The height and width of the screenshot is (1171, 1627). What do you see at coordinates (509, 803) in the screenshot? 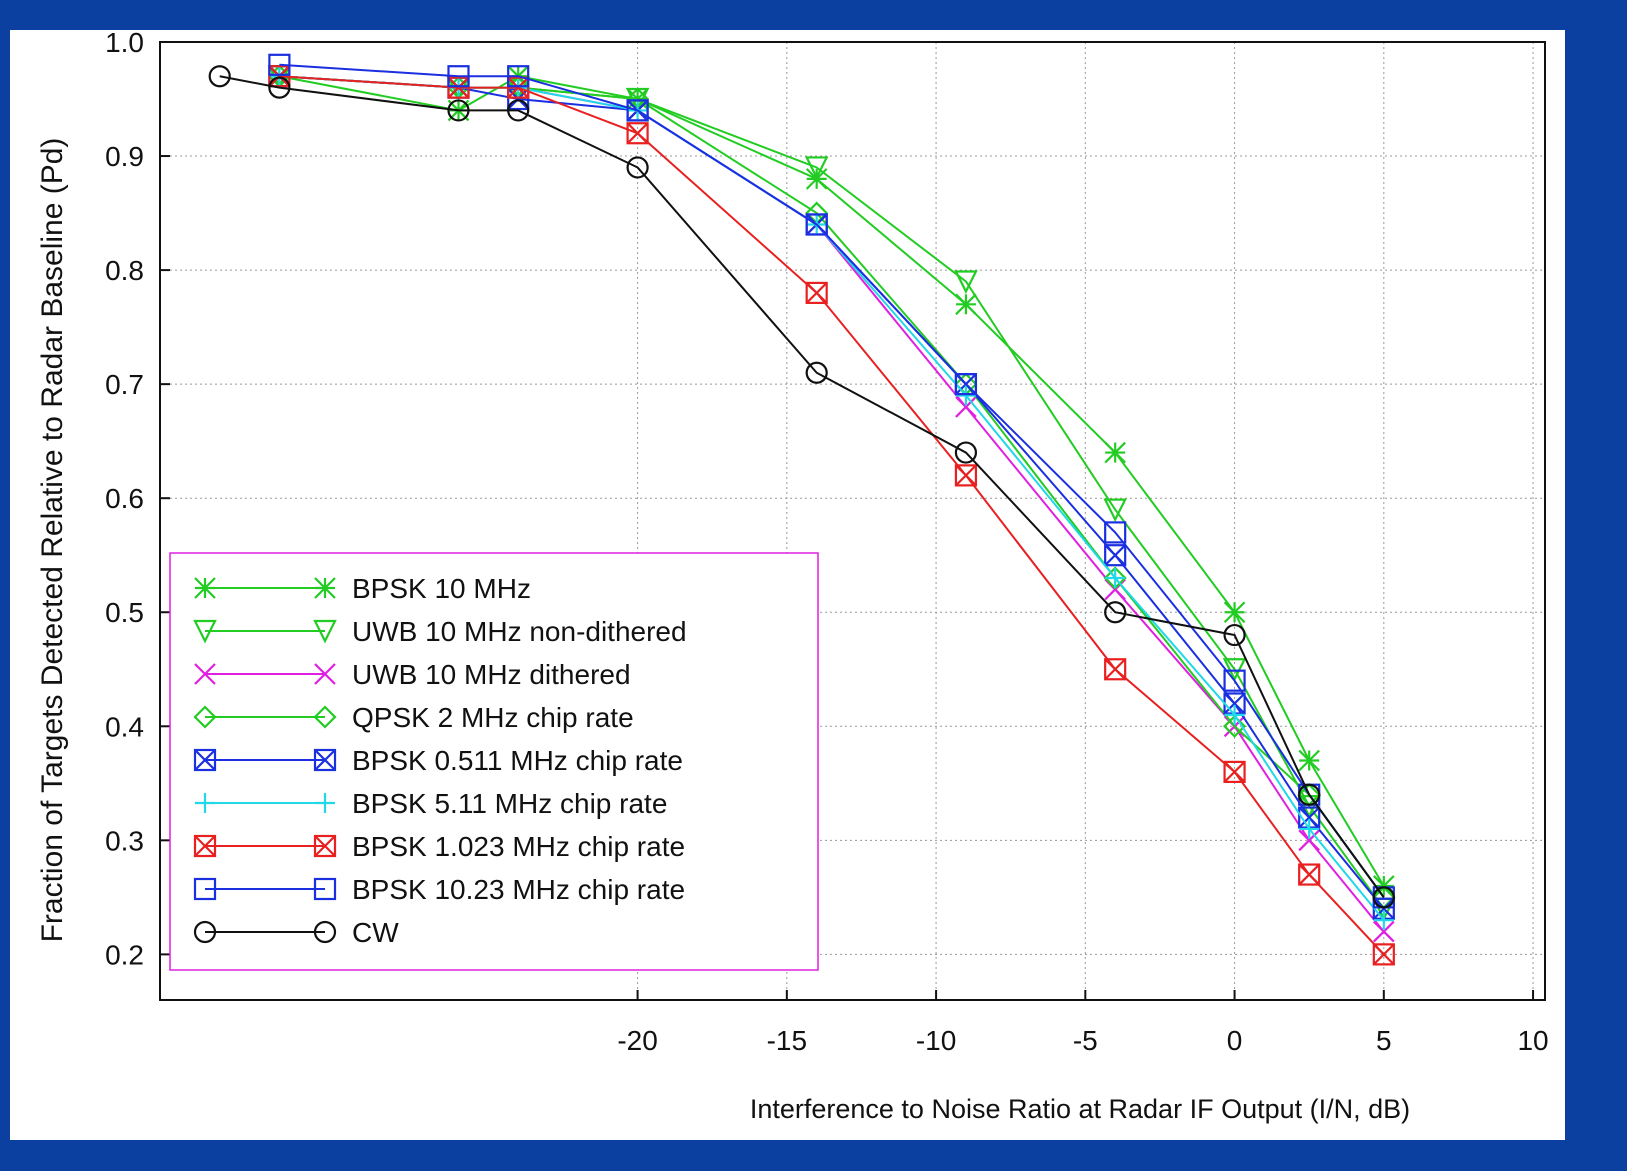
I see `legend-label: BPSK 5.11 MHz chip rate` at bounding box center [509, 803].